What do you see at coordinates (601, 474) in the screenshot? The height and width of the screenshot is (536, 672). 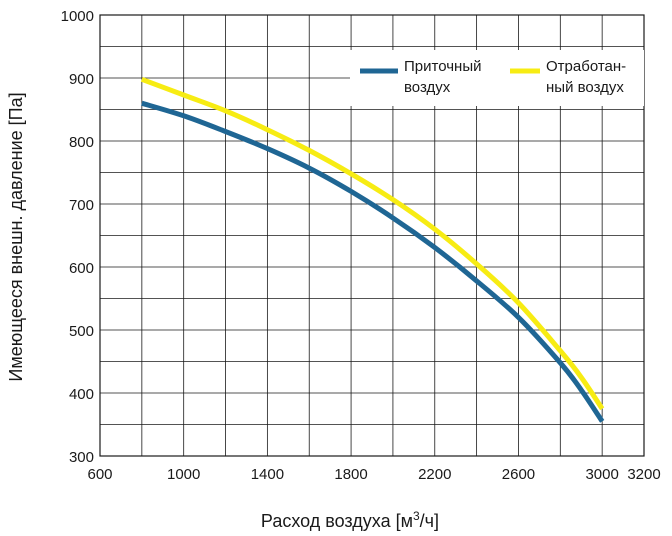 I see `x-tick-label-6: 3000` at bounding box center [601, 474].